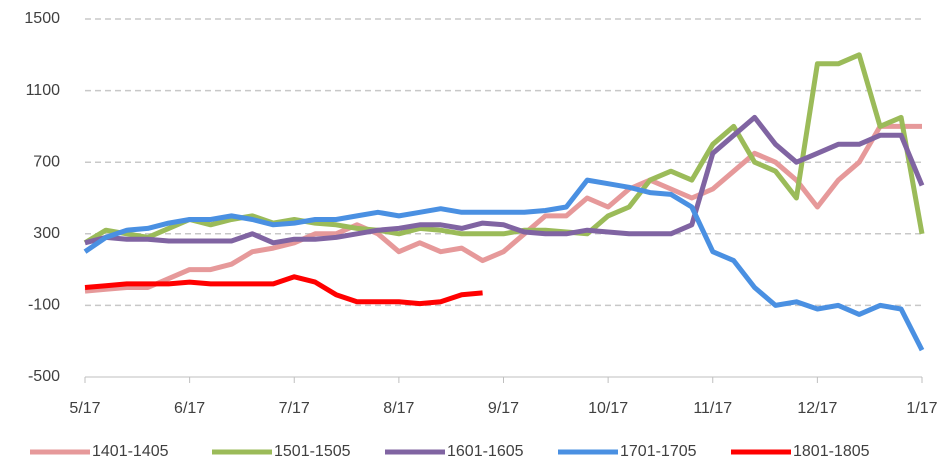 Image resolution: width=948 pixels, height=472 pixels. I want to click on x-tick-label: 9/17, so click(503, 408).